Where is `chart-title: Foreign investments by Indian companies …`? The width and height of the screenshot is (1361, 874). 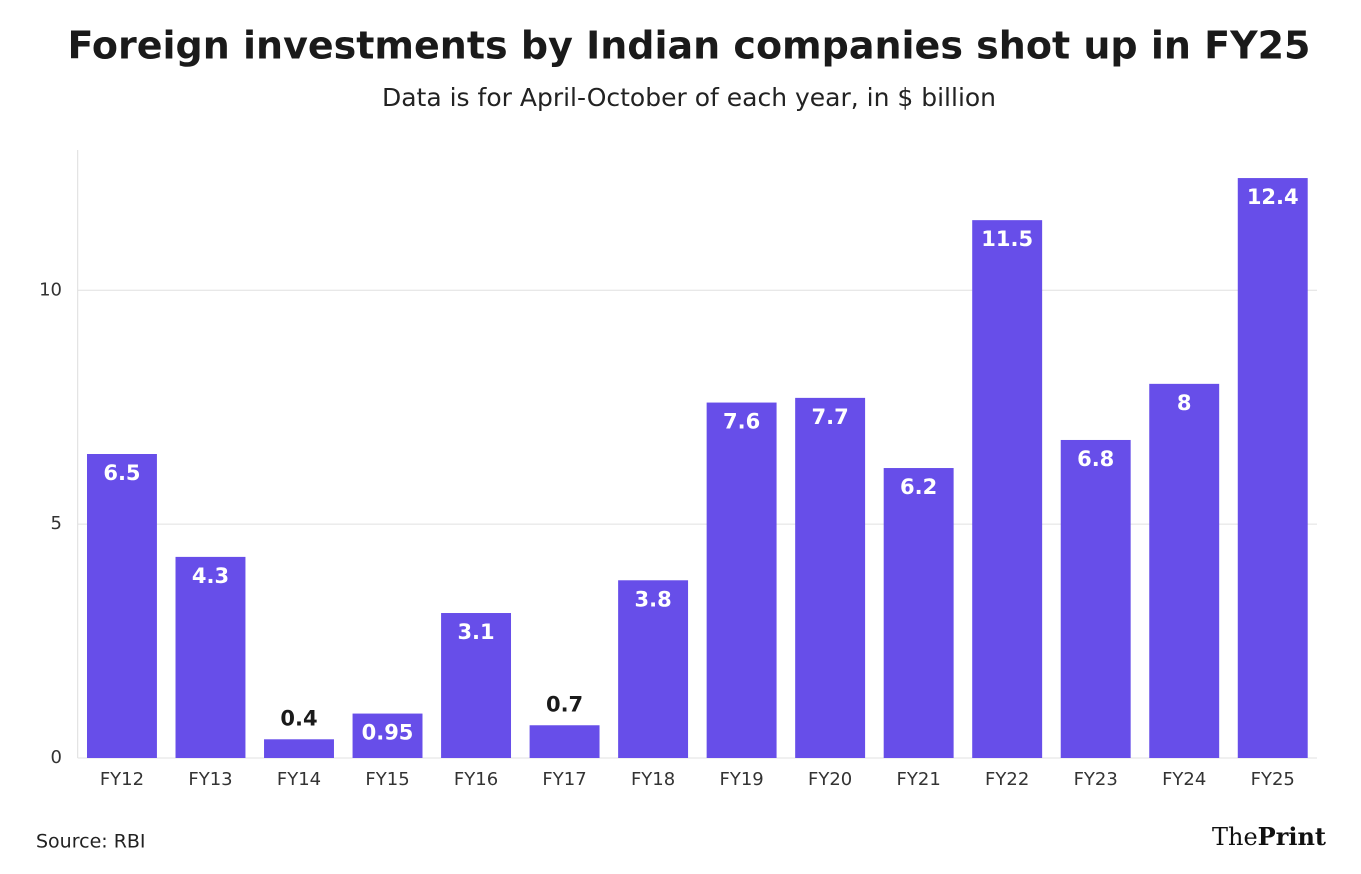
chart-title: Foreign investments by Indian companies … is located at coordinates (688, 46).